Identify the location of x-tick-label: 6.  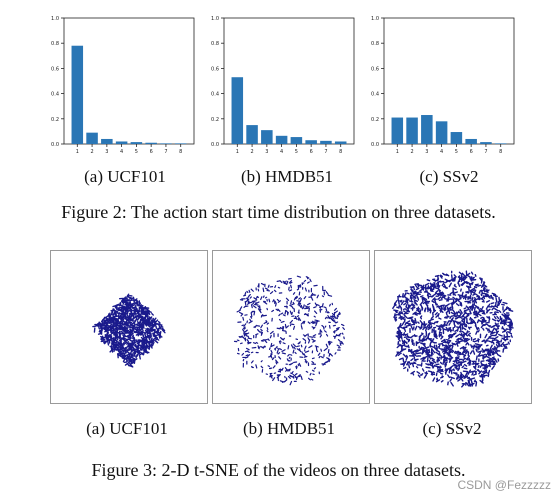
(471, 152).